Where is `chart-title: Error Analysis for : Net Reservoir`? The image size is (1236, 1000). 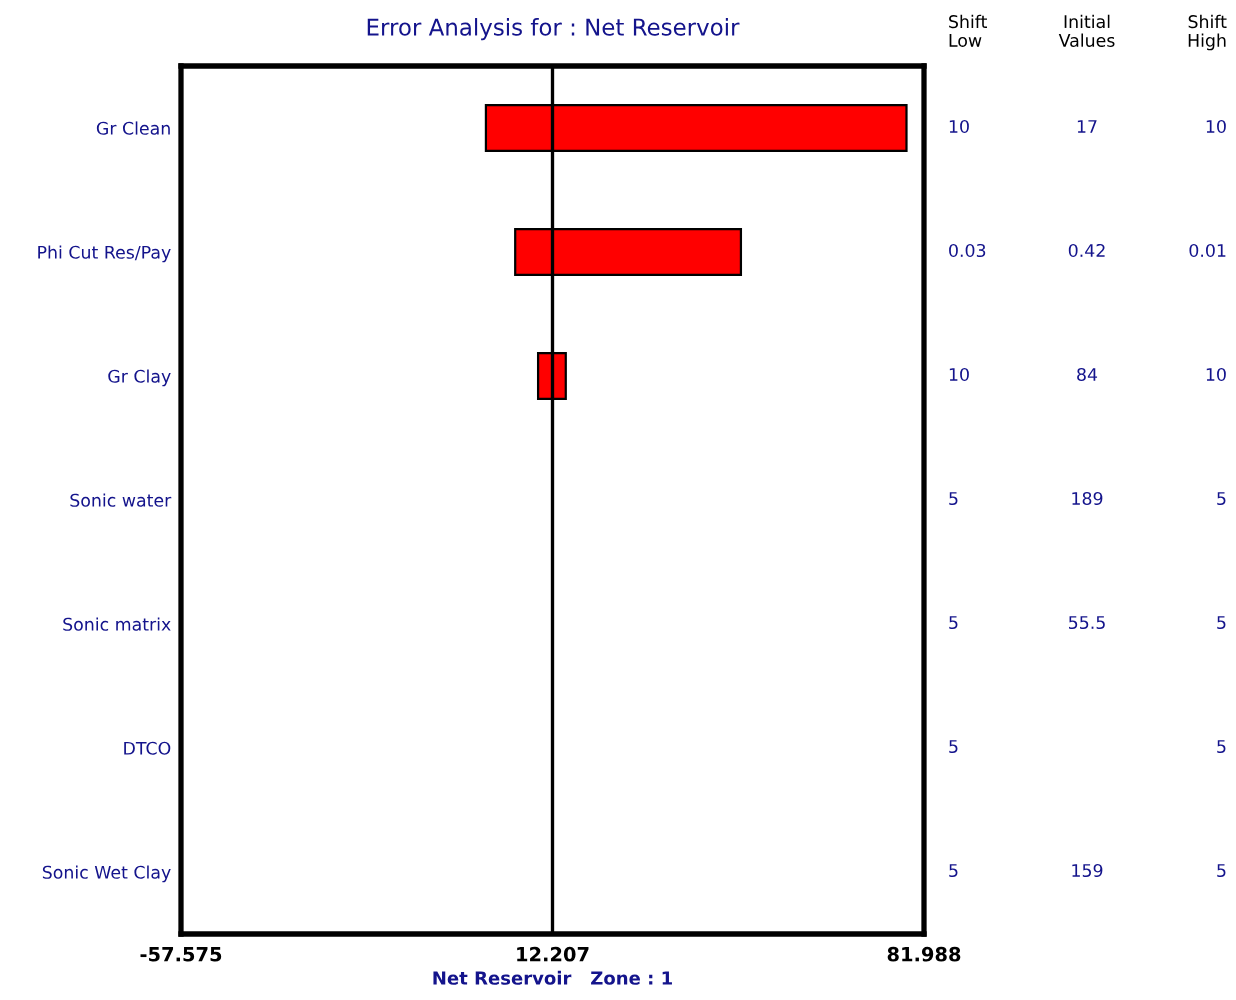 chart-title: Error Analysis for : Net Reservoir is located at coordinates (553, 29).